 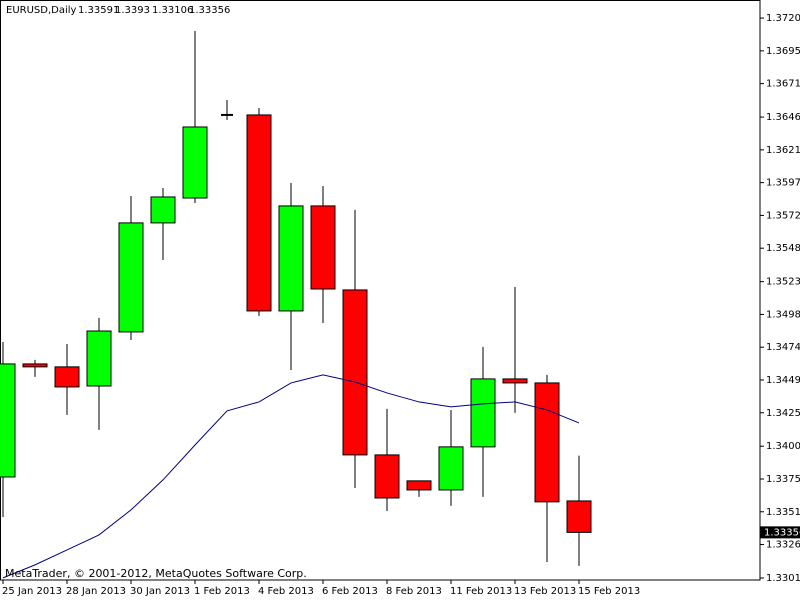 What do you see at coordinates (783, 150) in the screenshot?
I see `y-tick-label: 1.36215` at bounding box center [783, 150].